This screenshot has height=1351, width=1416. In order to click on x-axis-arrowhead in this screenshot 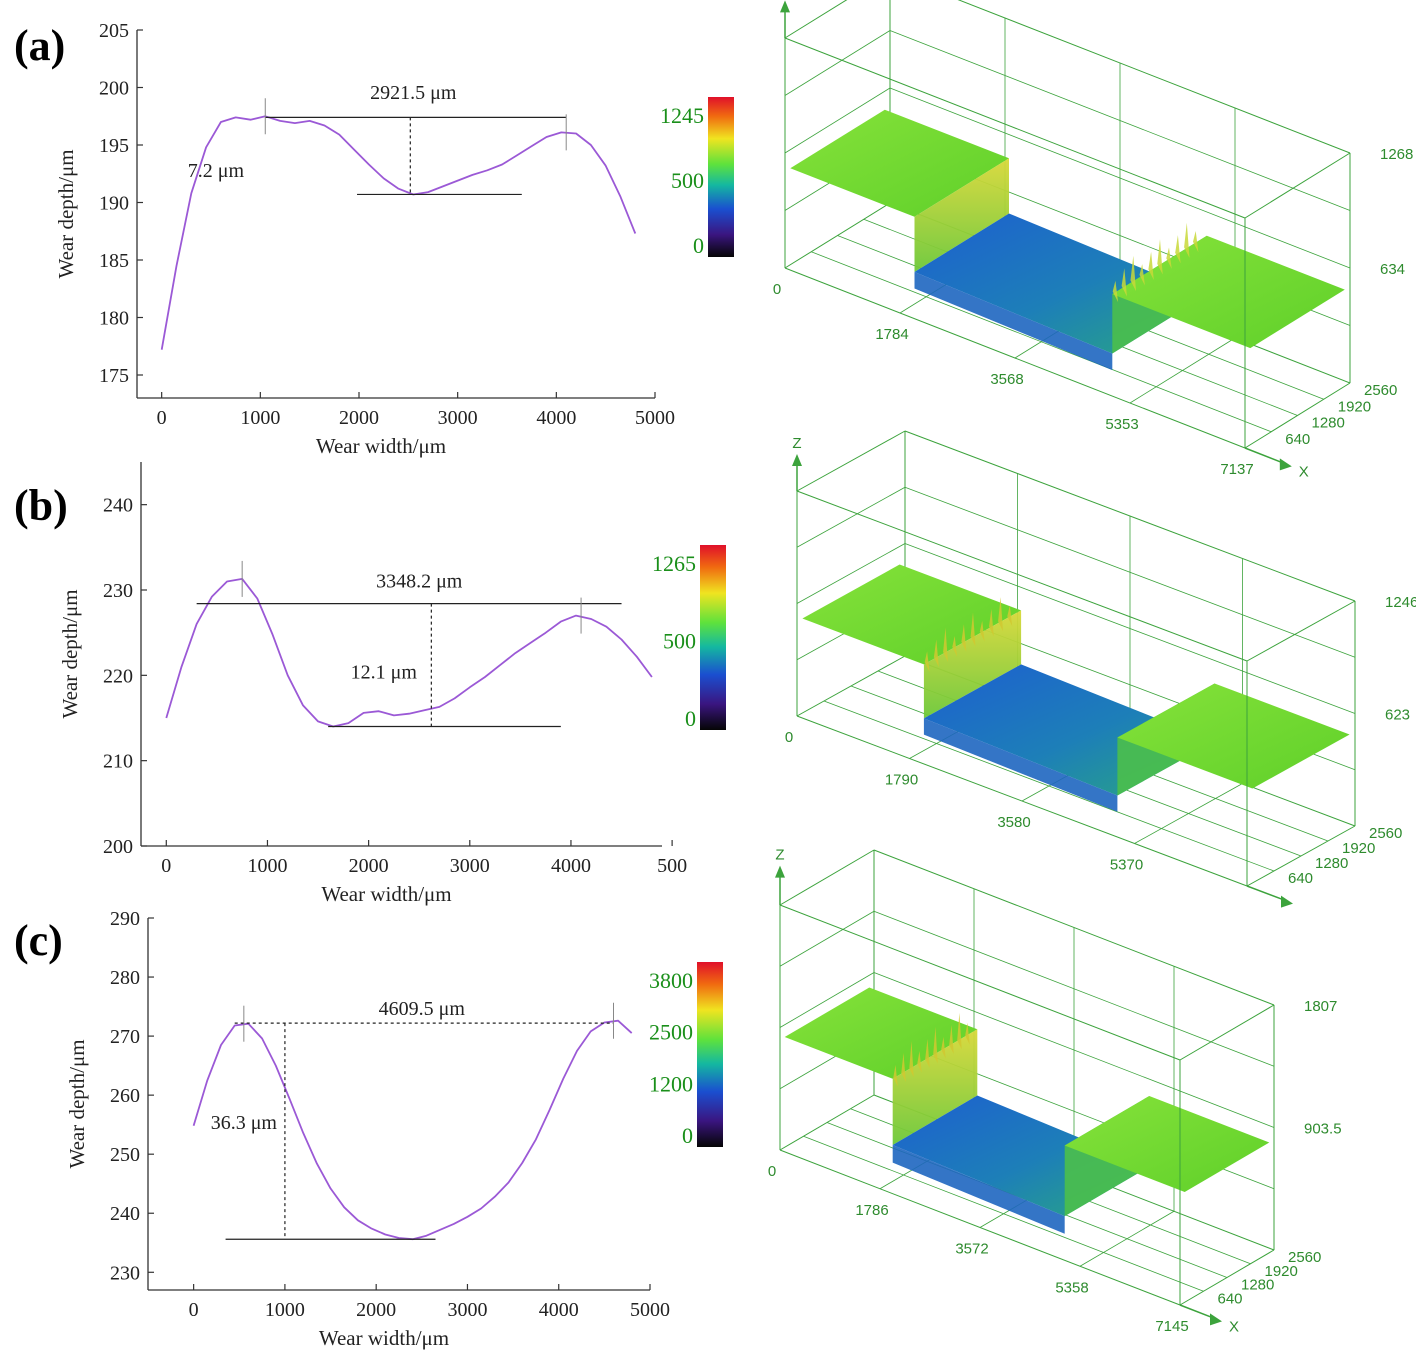, I will do `click(1287, 901)`.